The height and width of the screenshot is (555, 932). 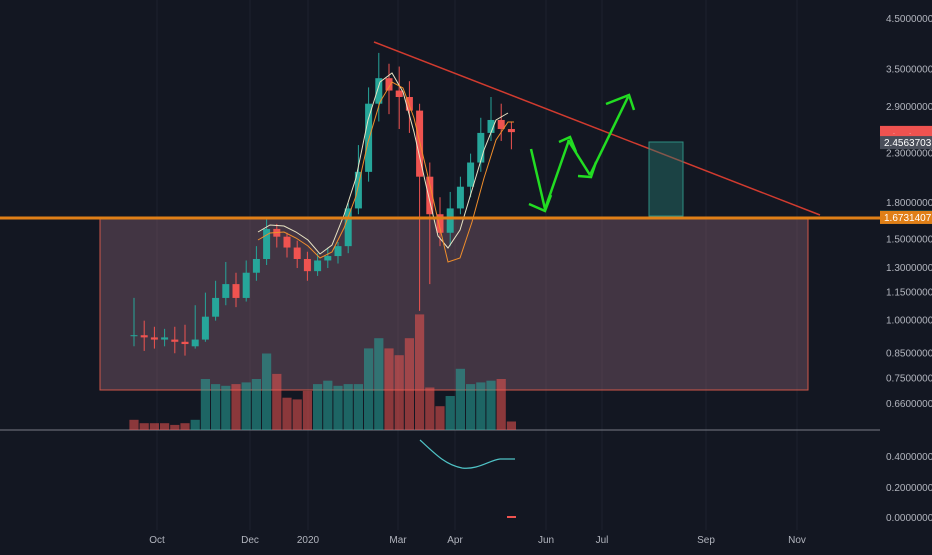 What do you see at coordinates (477, 540) in the screenshot?
I see `time-axis-labels: Oct Dec 2020 Mar Apr Jun Jul Sep Nov` at bounding box center [477, 540].